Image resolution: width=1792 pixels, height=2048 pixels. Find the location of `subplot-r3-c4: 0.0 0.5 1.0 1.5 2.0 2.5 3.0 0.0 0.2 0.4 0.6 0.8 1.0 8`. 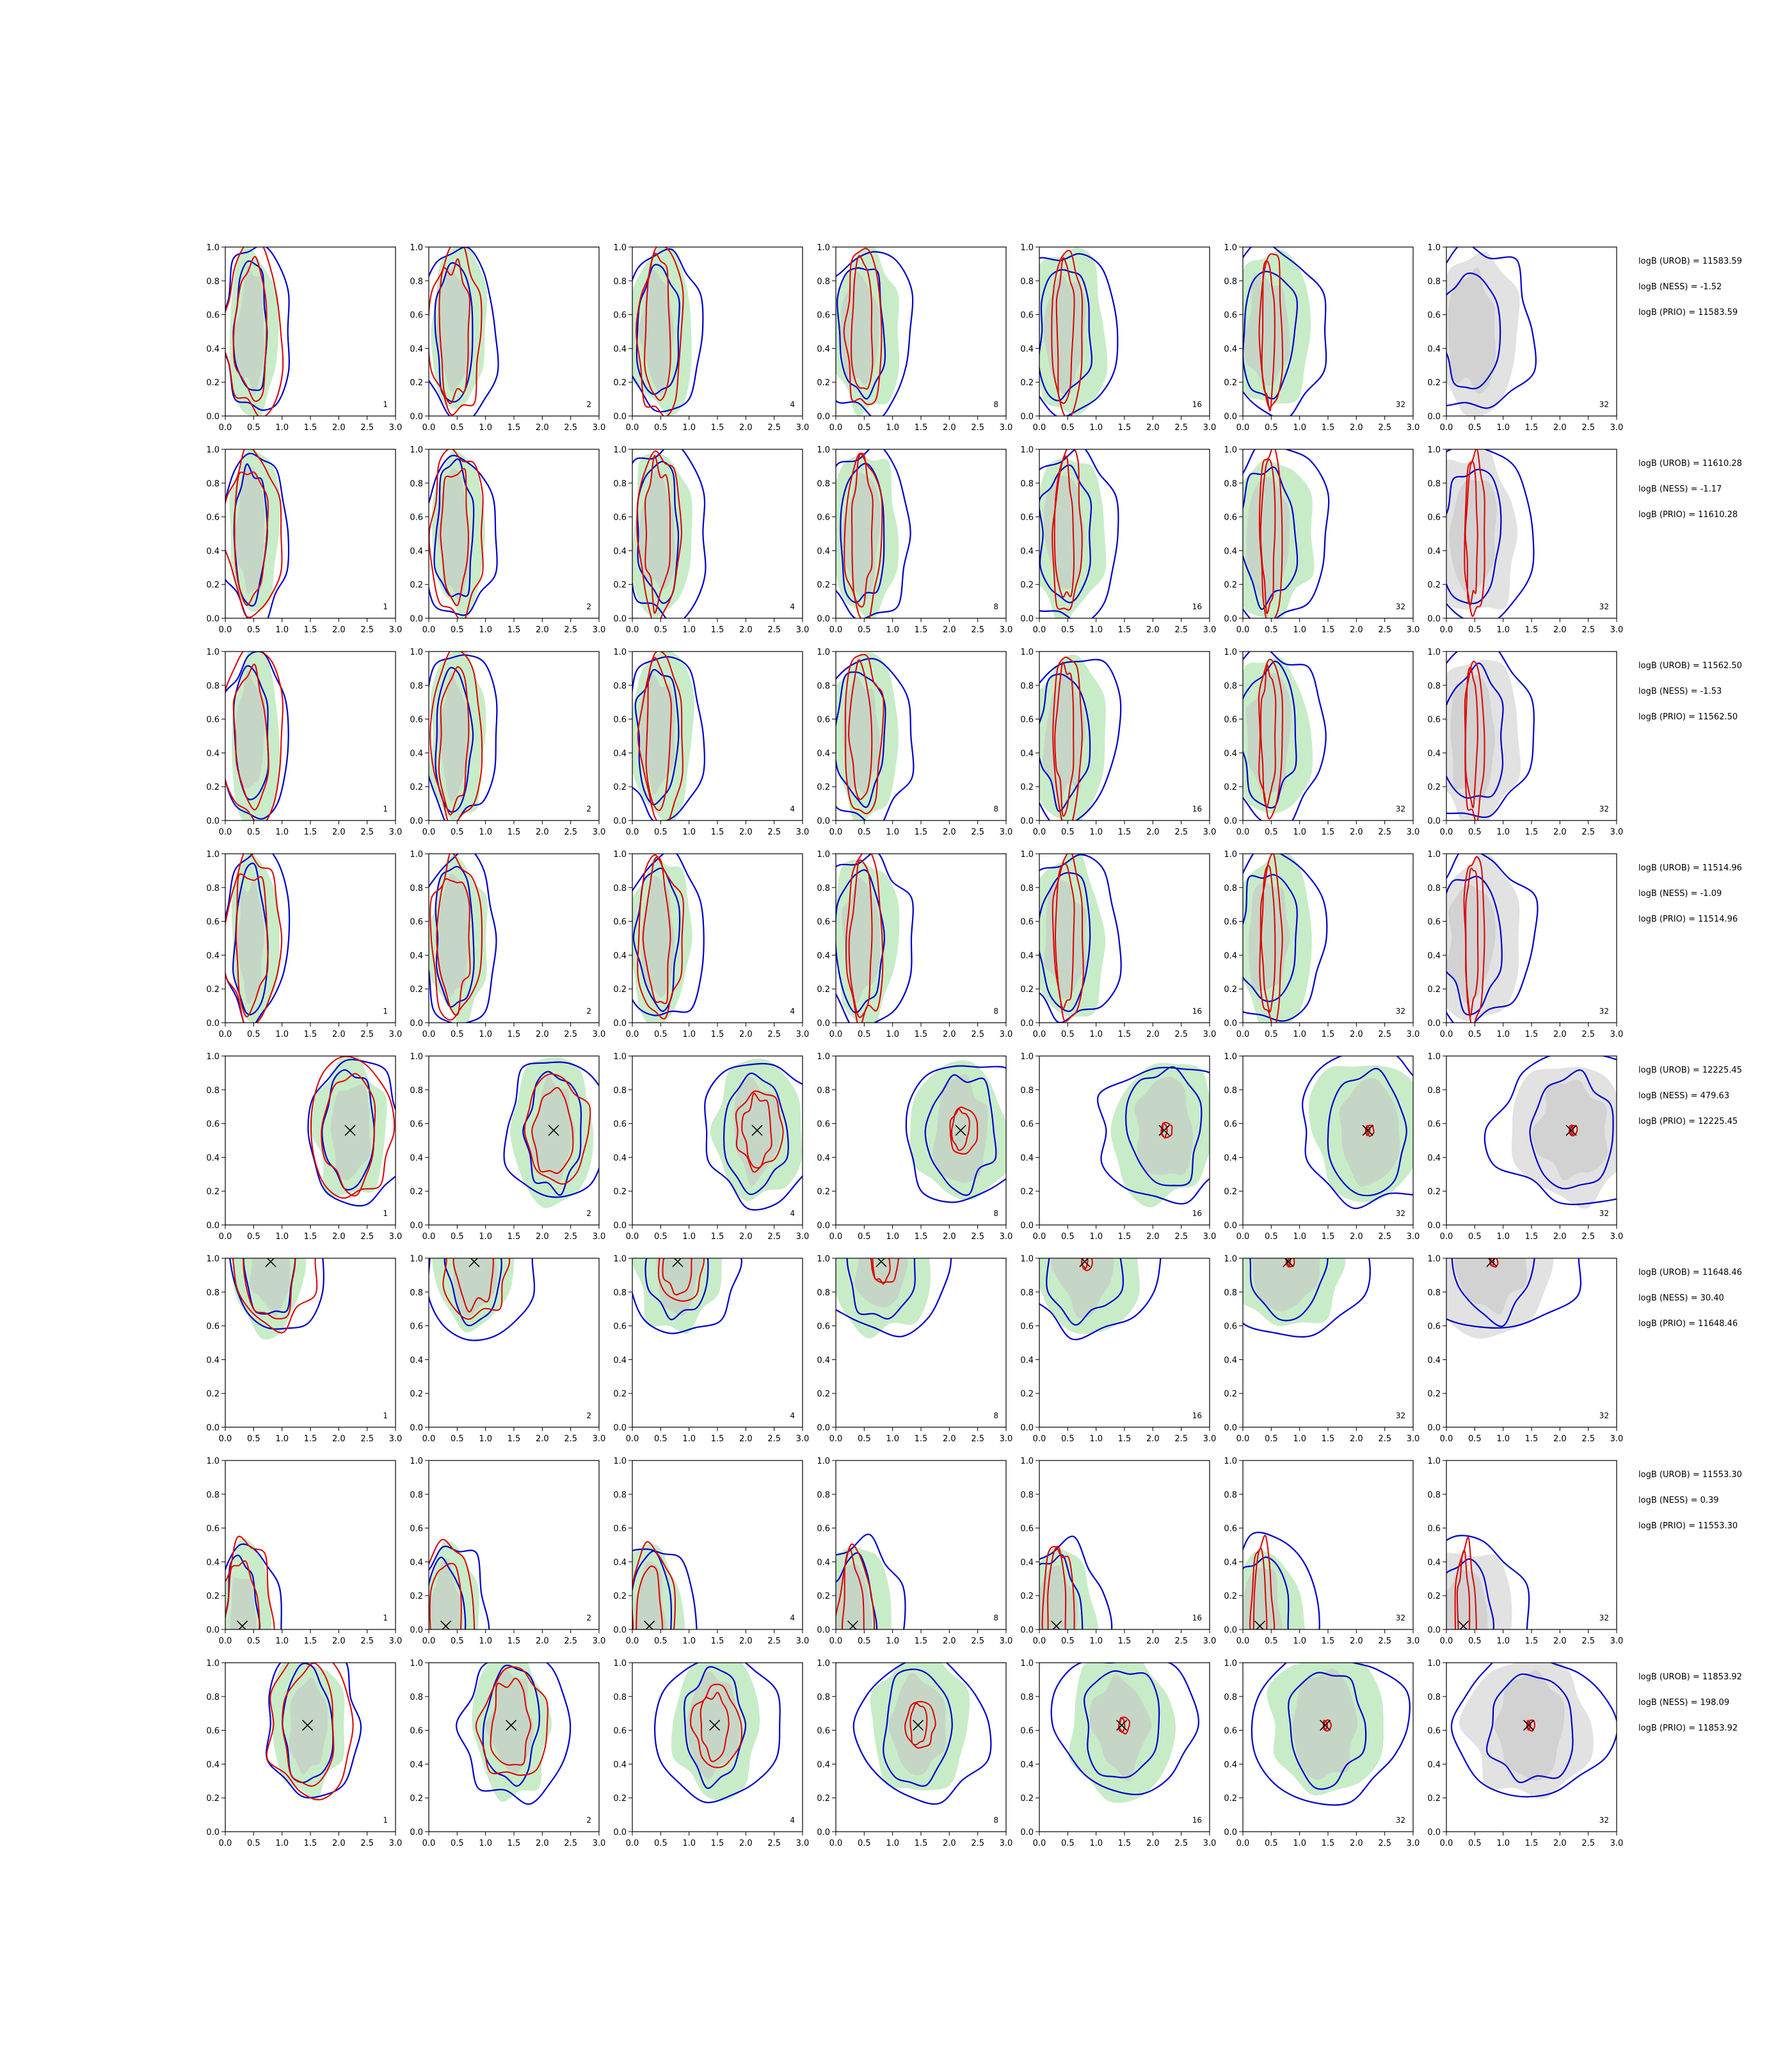

subplot-r3-c4: 0.0 0.5 1.0 1.5 2.0 2.5 3.0 0.0 0.2 0.4 0.6 0.8 1.0 8 is located at coordinates (914, 742).